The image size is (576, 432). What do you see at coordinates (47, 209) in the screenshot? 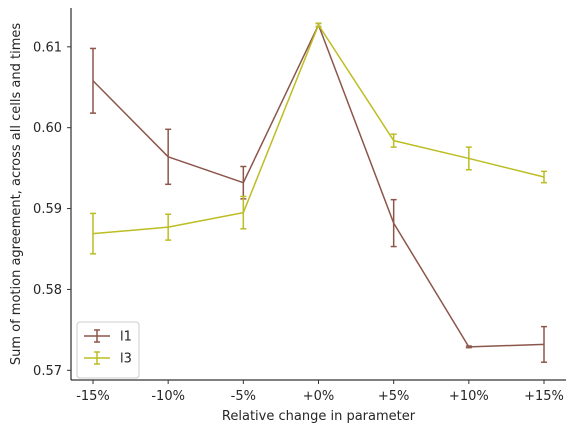
I see `y-tick-label: 0.59` at bounding box center [47, 209].